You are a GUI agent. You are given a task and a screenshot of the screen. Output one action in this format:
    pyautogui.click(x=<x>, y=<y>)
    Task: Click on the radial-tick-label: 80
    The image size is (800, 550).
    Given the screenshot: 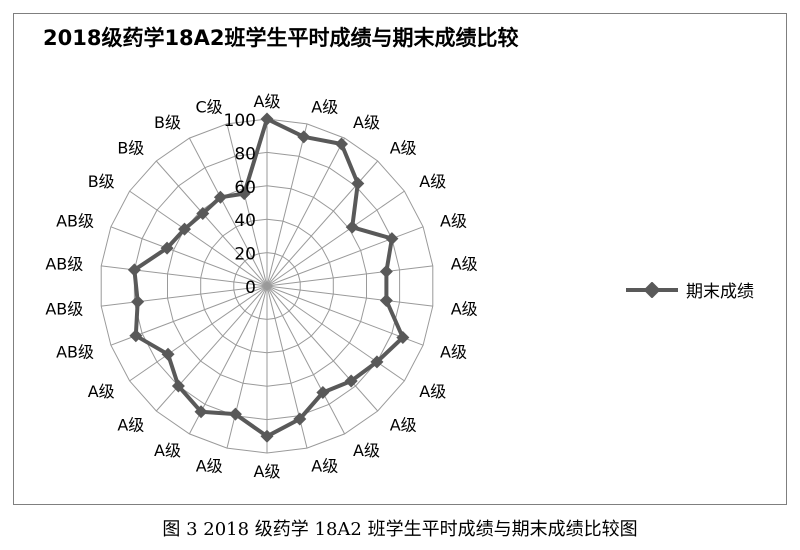 What is the action you would take?
    pyautogui.click(x=245, y=154)
    